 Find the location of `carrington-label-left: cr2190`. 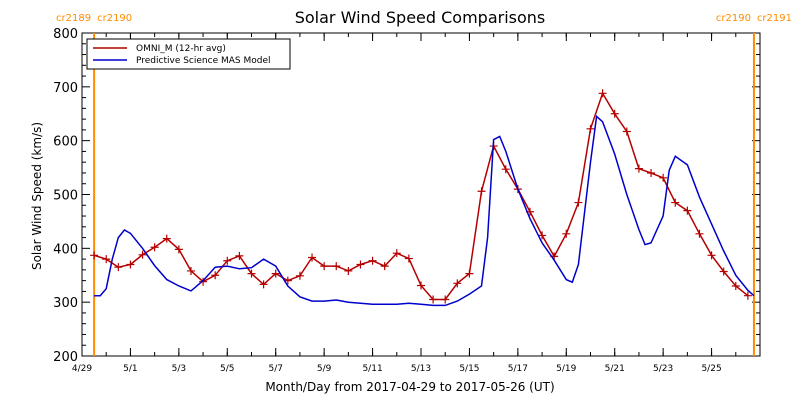

carrington-label-left: cr2190 is located at coordinates (733, 18).